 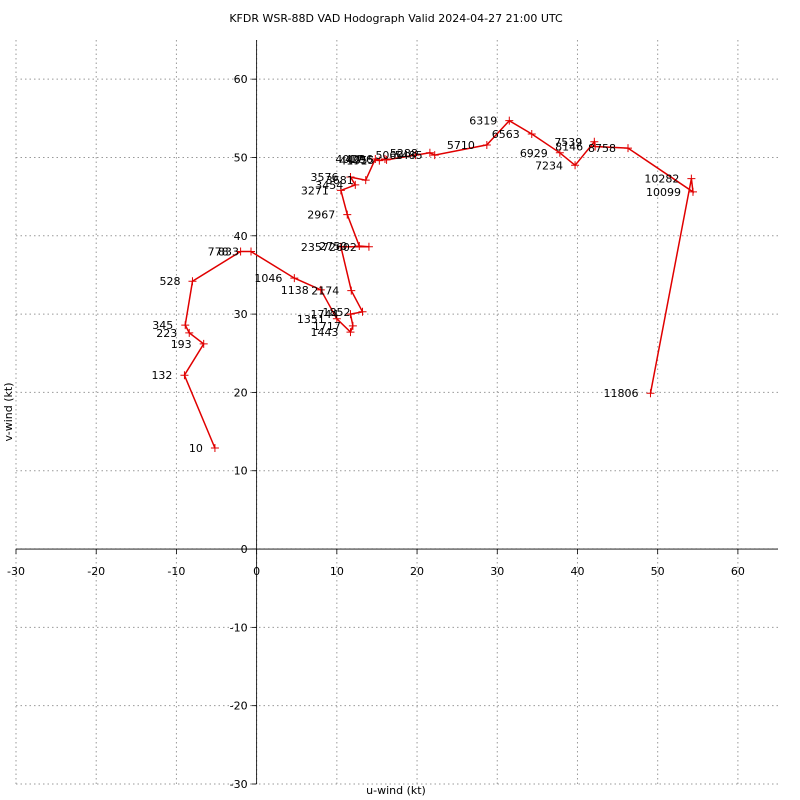 I want to click on height-label: 2357, so click(x=315, y=247).